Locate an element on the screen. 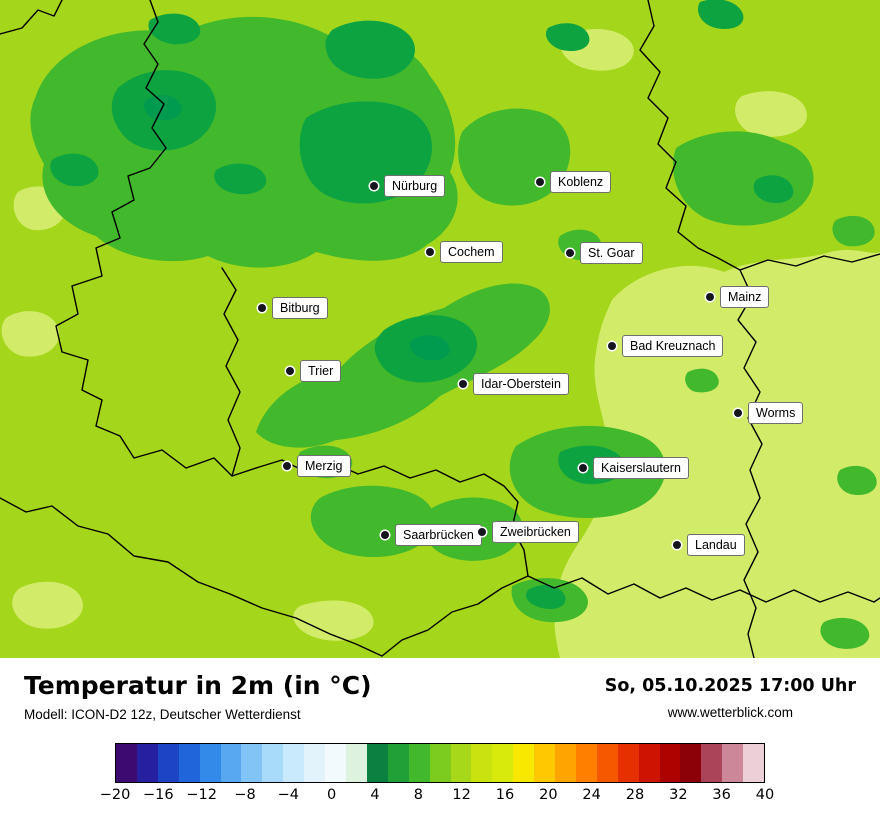 This screenshot has width=880, height=830. colorbar-tick-label: −16 is located at coordinates (158, 795).